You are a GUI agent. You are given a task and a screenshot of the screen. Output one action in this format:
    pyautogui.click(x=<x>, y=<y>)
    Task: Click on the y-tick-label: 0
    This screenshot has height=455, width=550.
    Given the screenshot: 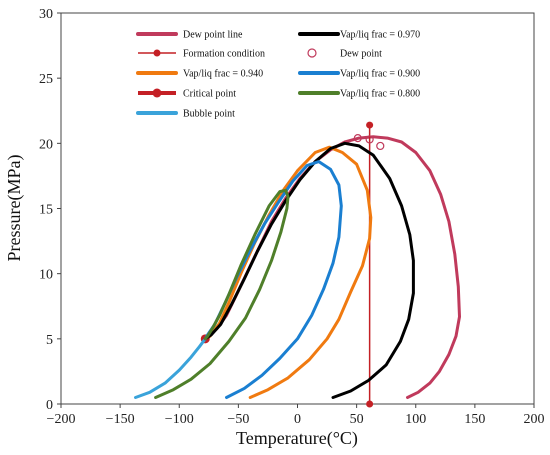 What is the action you would take?
    pyautogui.click(x=49, y=405)
    